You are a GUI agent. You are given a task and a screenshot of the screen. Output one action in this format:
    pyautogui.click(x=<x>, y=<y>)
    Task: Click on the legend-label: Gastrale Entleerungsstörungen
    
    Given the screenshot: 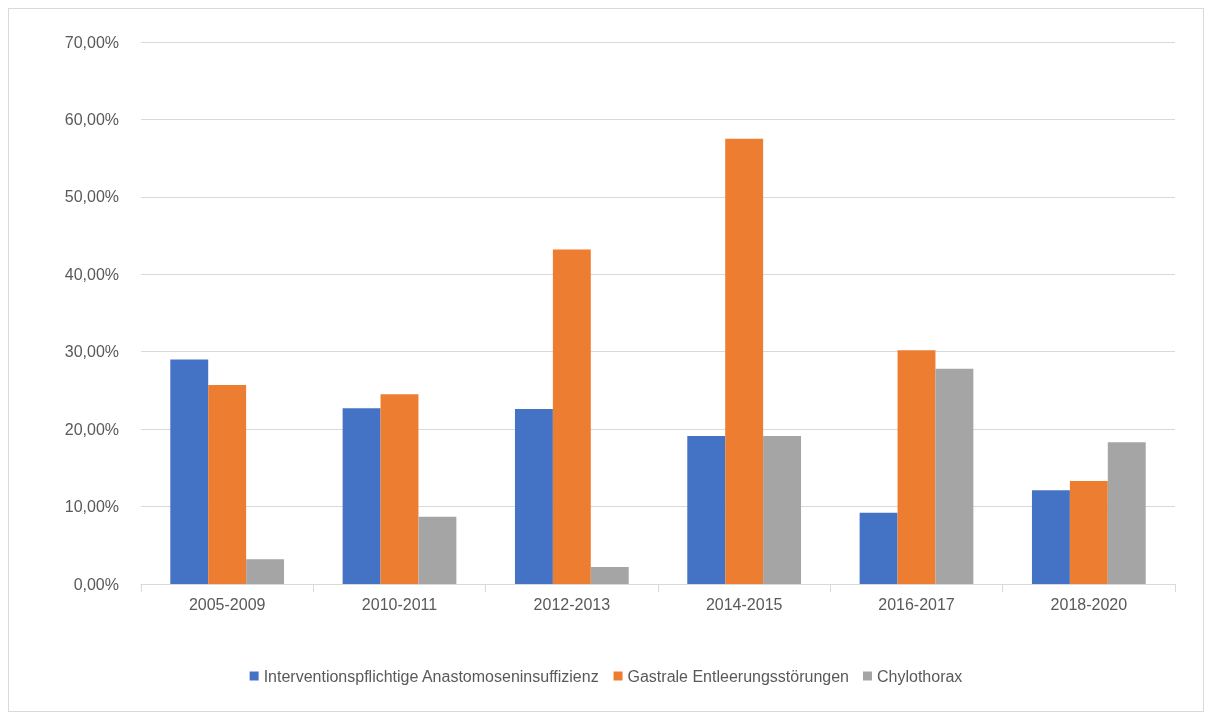 What is the action you would take?
    pyautogui.click(x=738, y=676)
    